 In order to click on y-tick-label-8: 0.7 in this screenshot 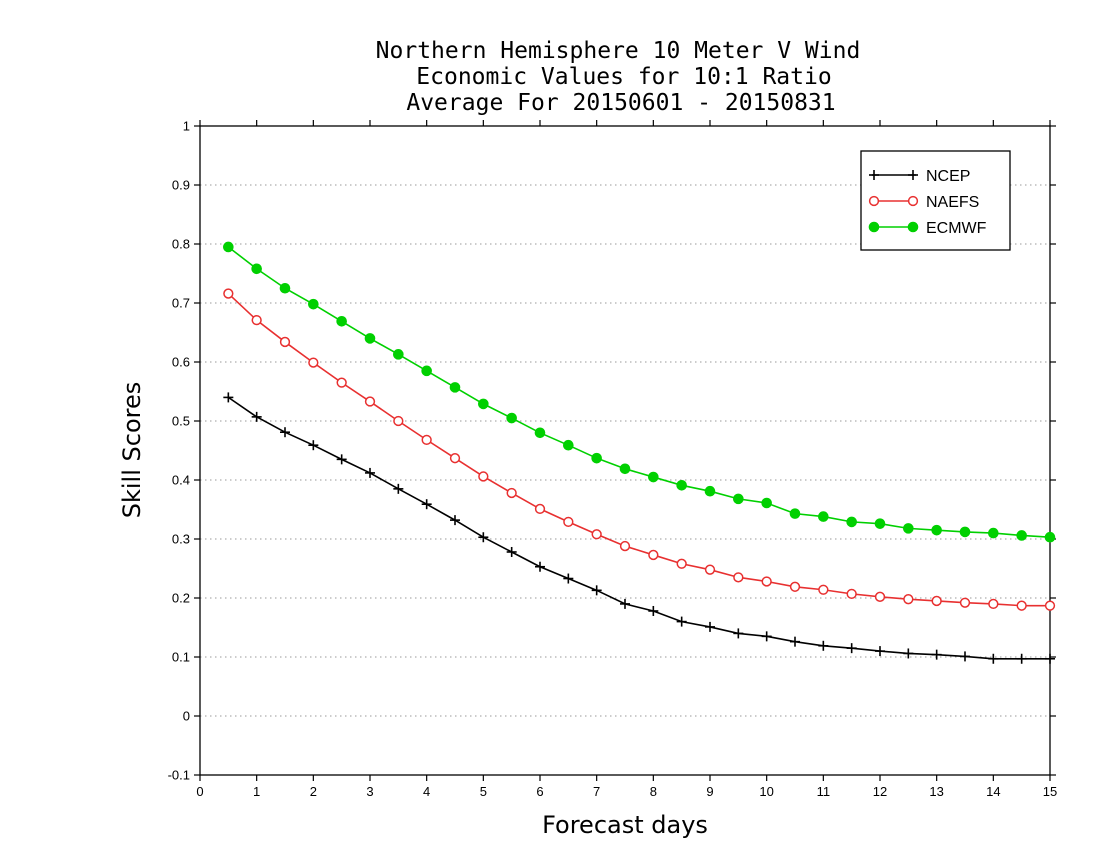, I will do `click(181, 303)`.